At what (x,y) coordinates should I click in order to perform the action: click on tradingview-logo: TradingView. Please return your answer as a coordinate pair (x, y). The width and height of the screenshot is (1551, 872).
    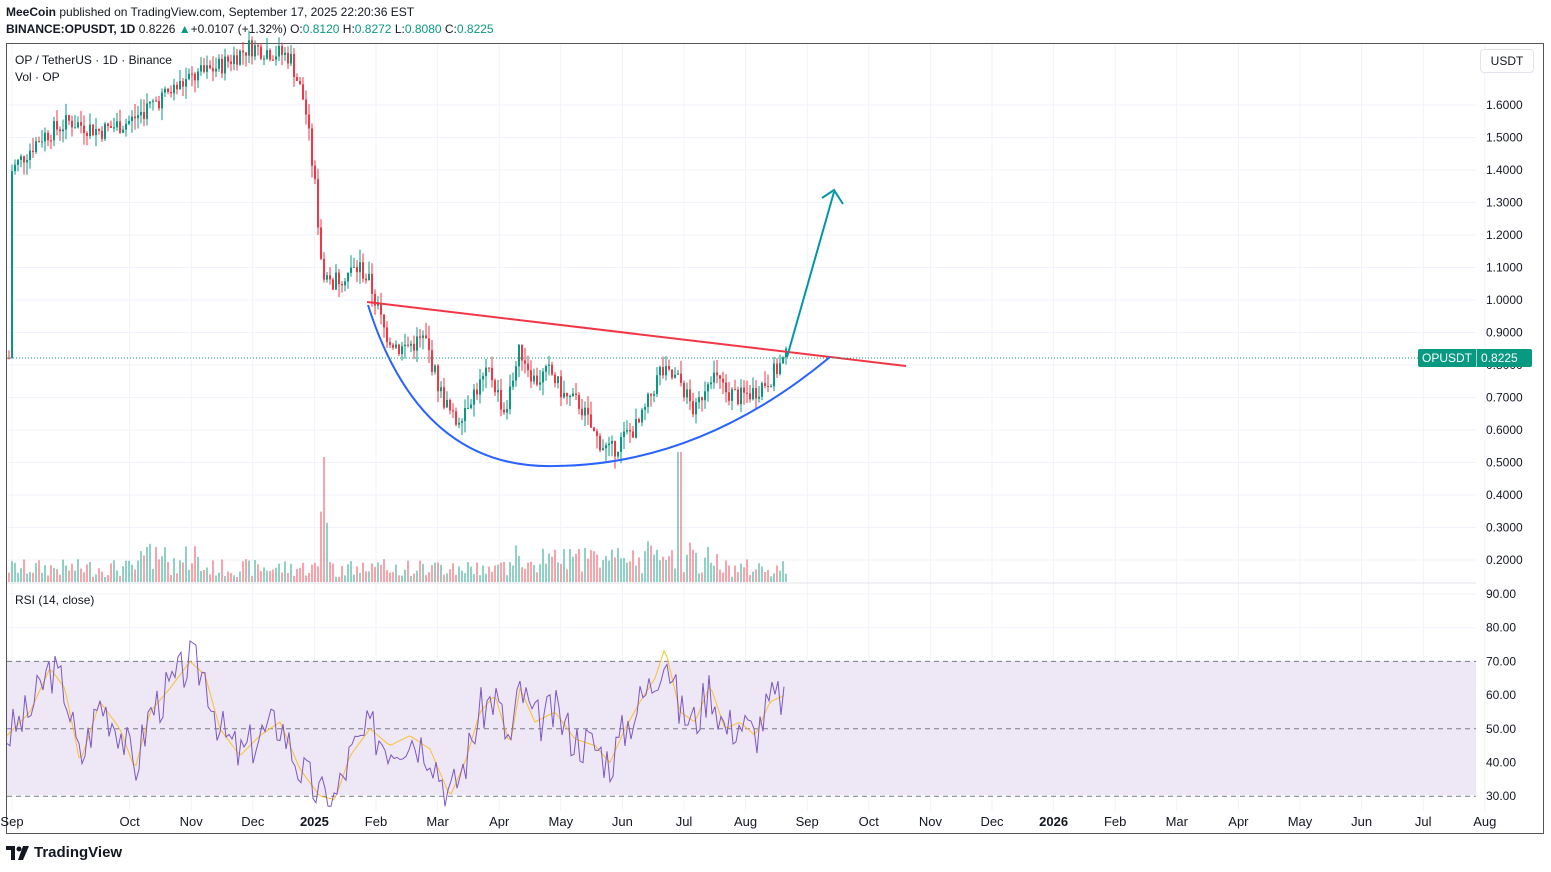
    Looking at the image, I should click on (64, 852).